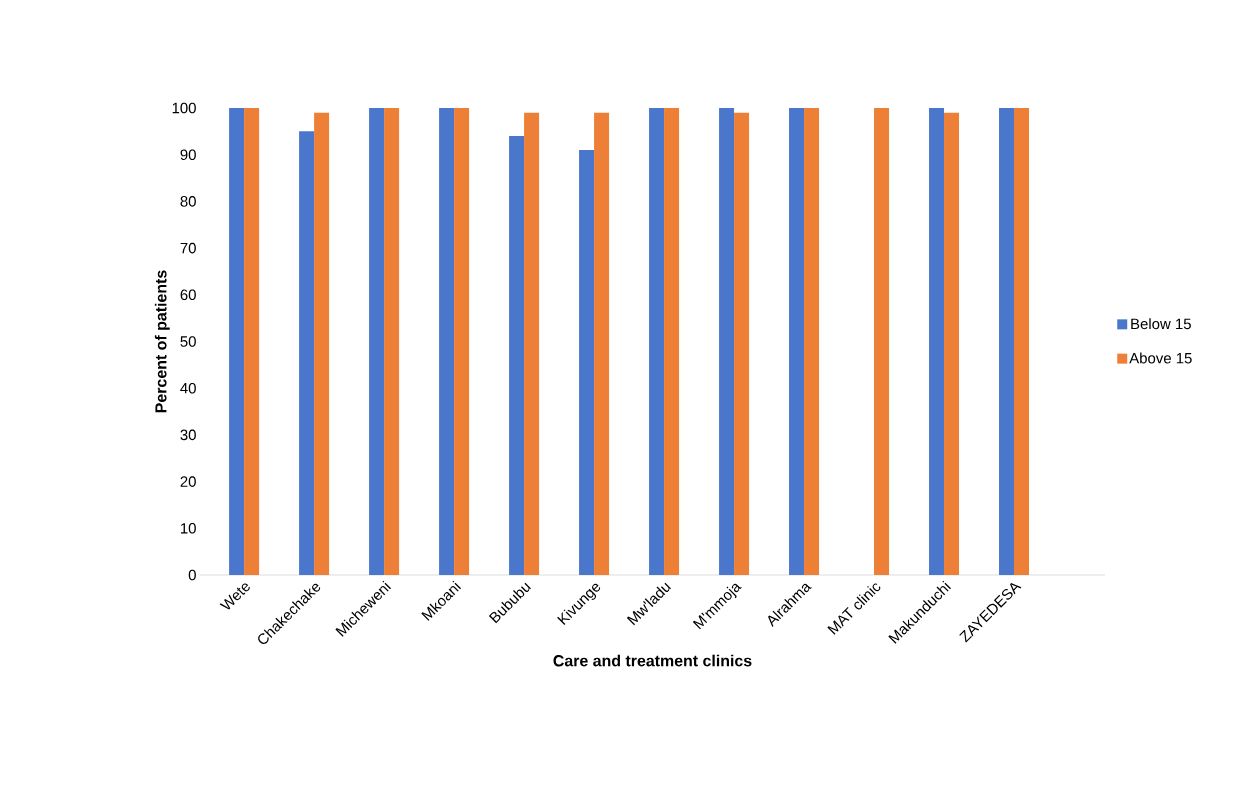 Image resolution: width=1255 pixels, height=794 pixels. I want to click on y-tick-label: 30, so click(188, 435).